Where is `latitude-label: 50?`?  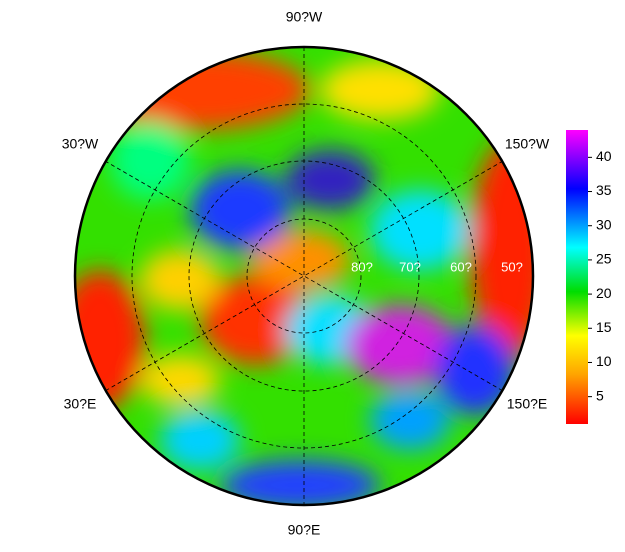 latitude-label: 50? is located at coordinates (512, 266).